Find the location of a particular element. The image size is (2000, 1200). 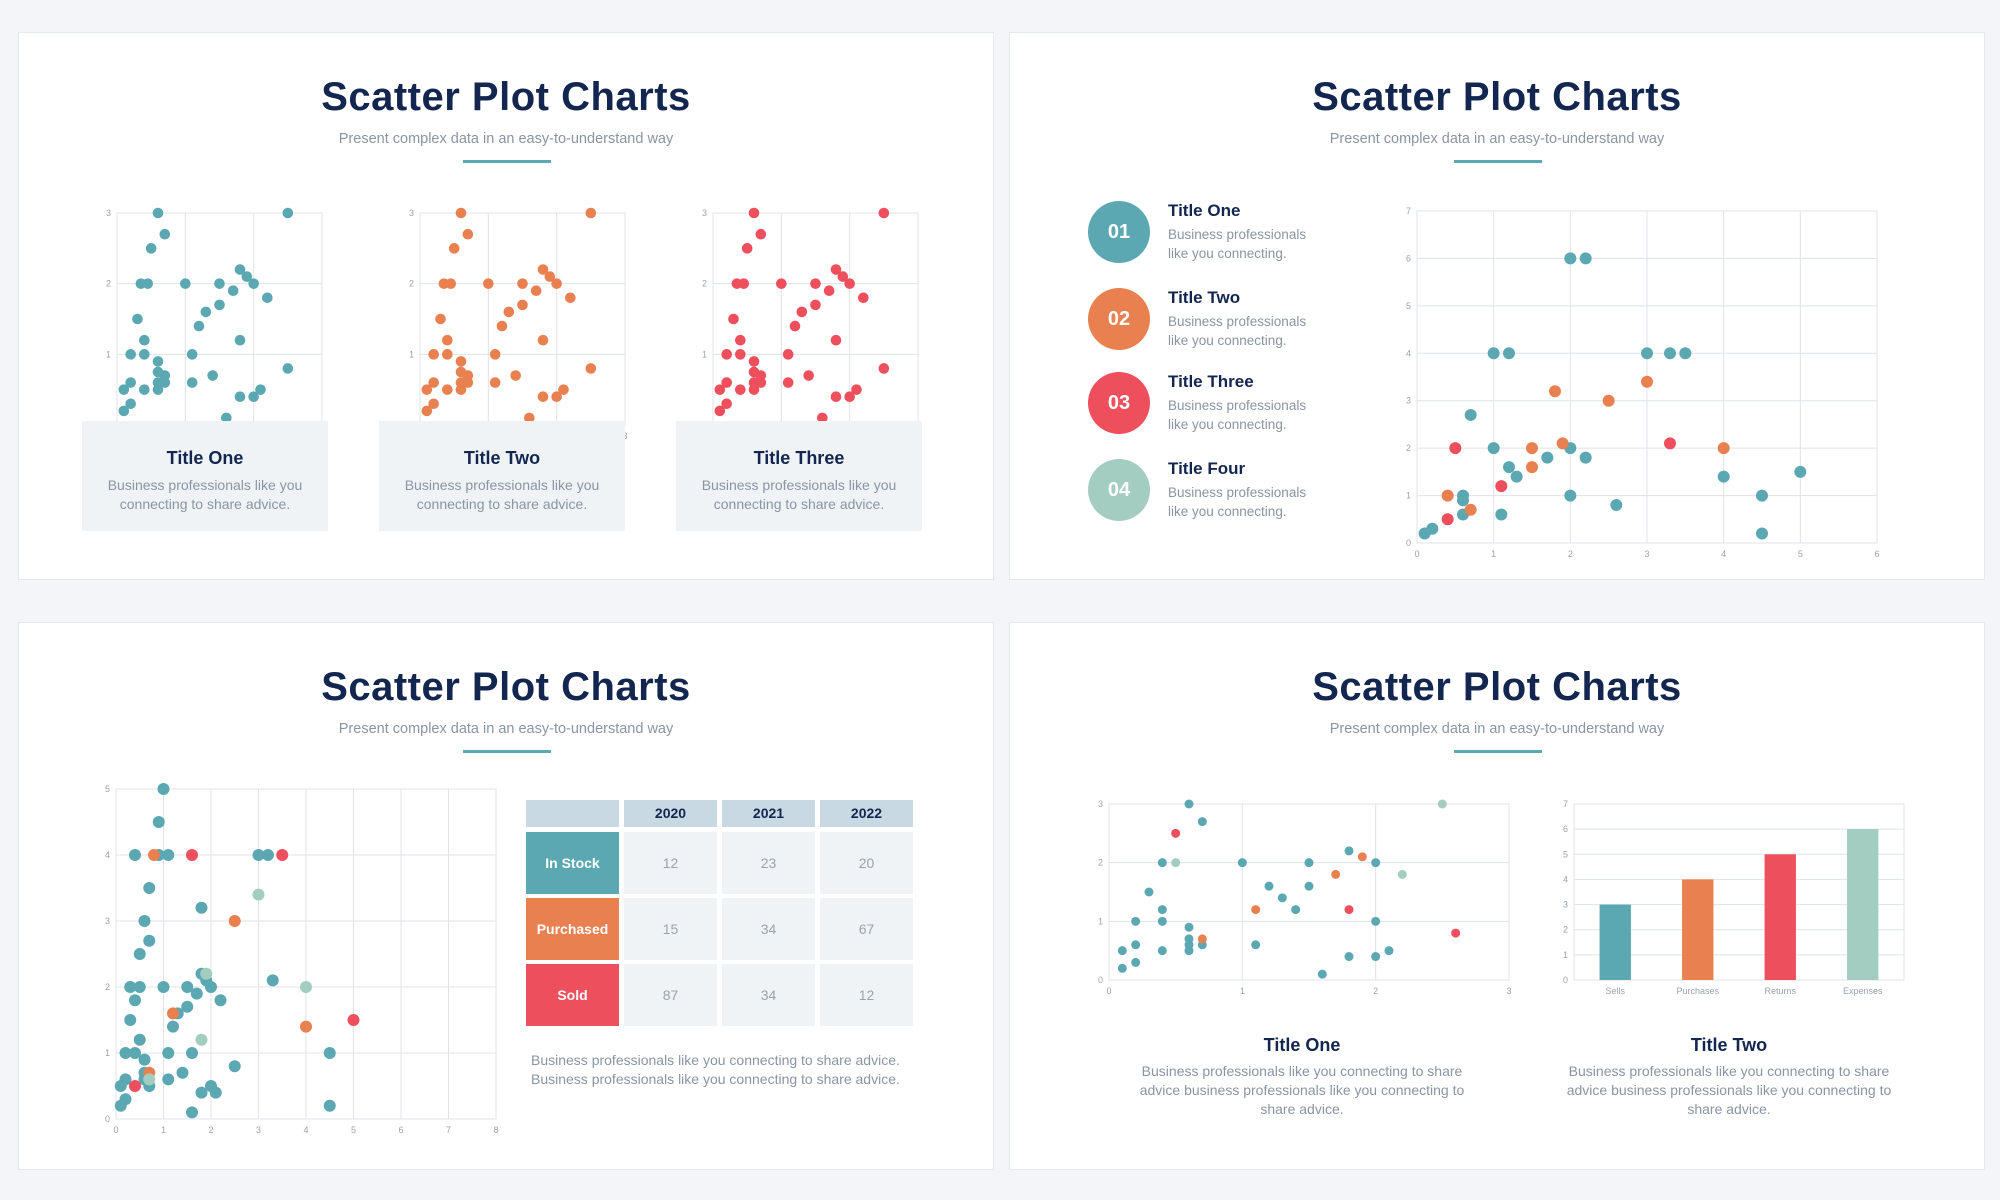

card-title: Title One is located at coordinates (205, 458).